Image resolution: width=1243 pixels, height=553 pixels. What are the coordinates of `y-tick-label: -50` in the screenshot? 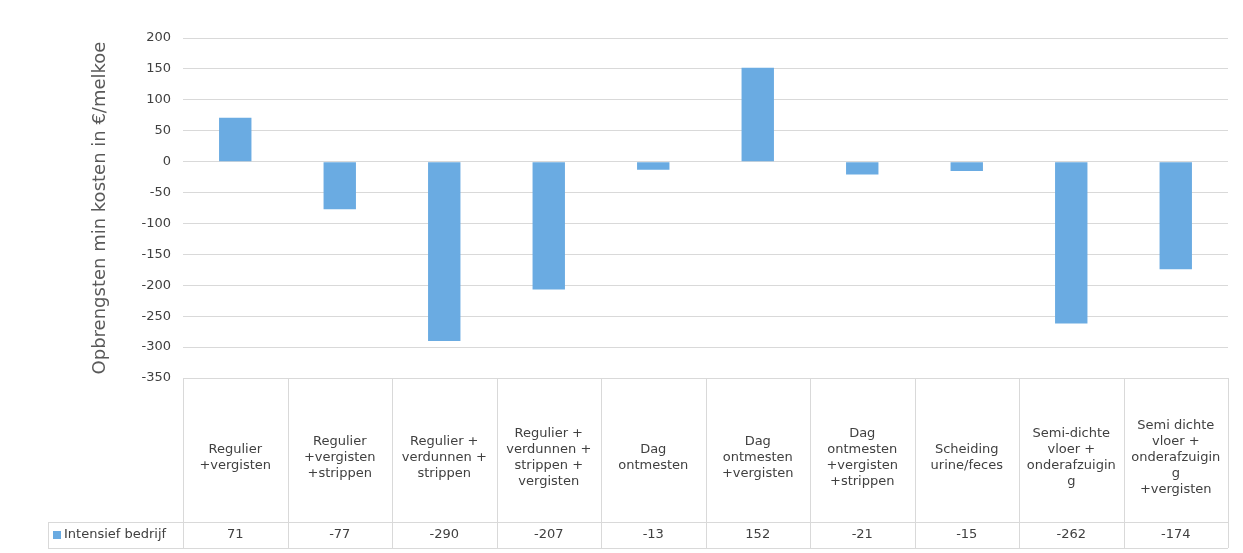 It's located at (160, 191).